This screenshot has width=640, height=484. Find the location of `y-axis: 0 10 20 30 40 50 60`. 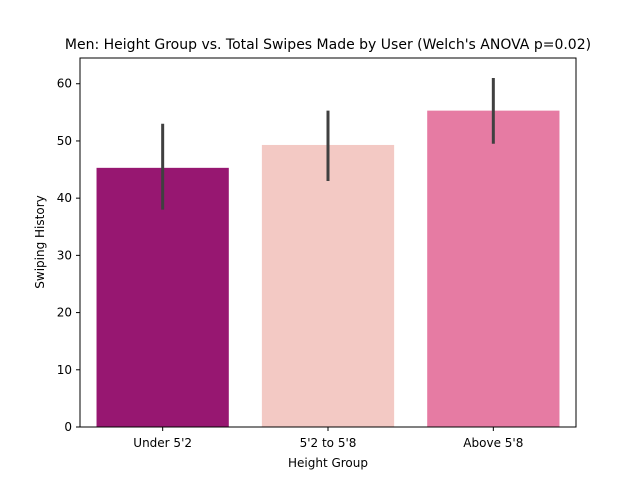

y-axis: 0 10 20 30 40 50 60 is located at coordinates (68, 255).